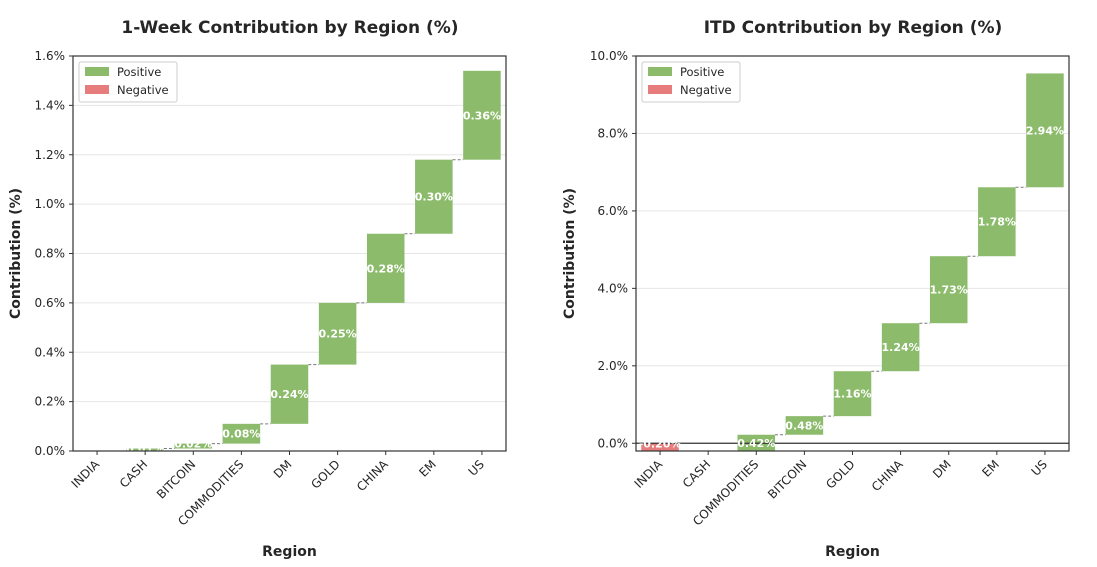  I want to click on y-tick-label: 4.0%, so click(613, 288).